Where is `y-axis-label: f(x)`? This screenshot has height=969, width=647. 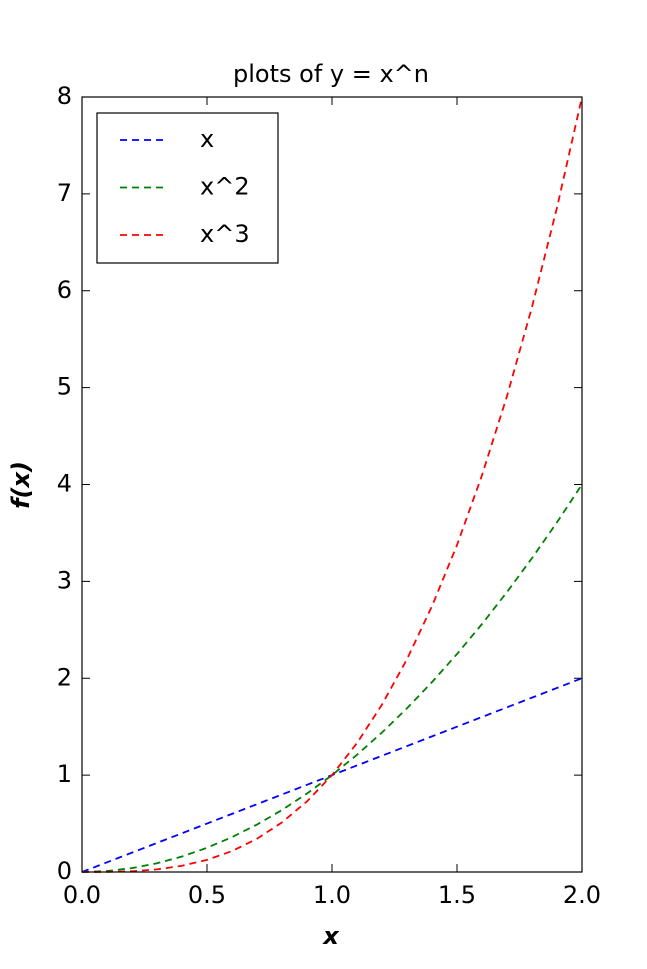 y-axis-label: f(x) is located at coordinates (21, 485).